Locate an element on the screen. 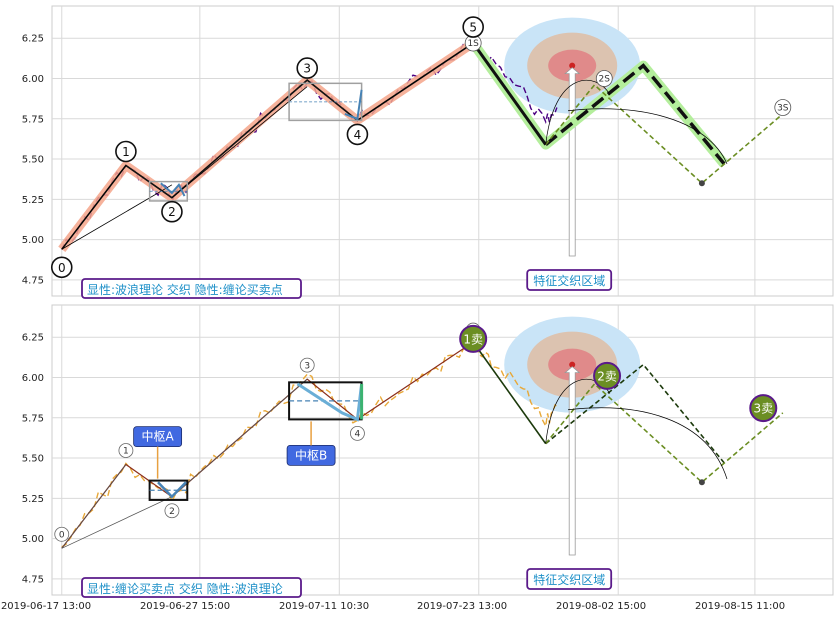 Image resolution: width=839 pixels, height=617 pixels. panel-caption: 显性:波浪理论 交织 隐性:缠论买卖点 is located at coordinates (185, 289).